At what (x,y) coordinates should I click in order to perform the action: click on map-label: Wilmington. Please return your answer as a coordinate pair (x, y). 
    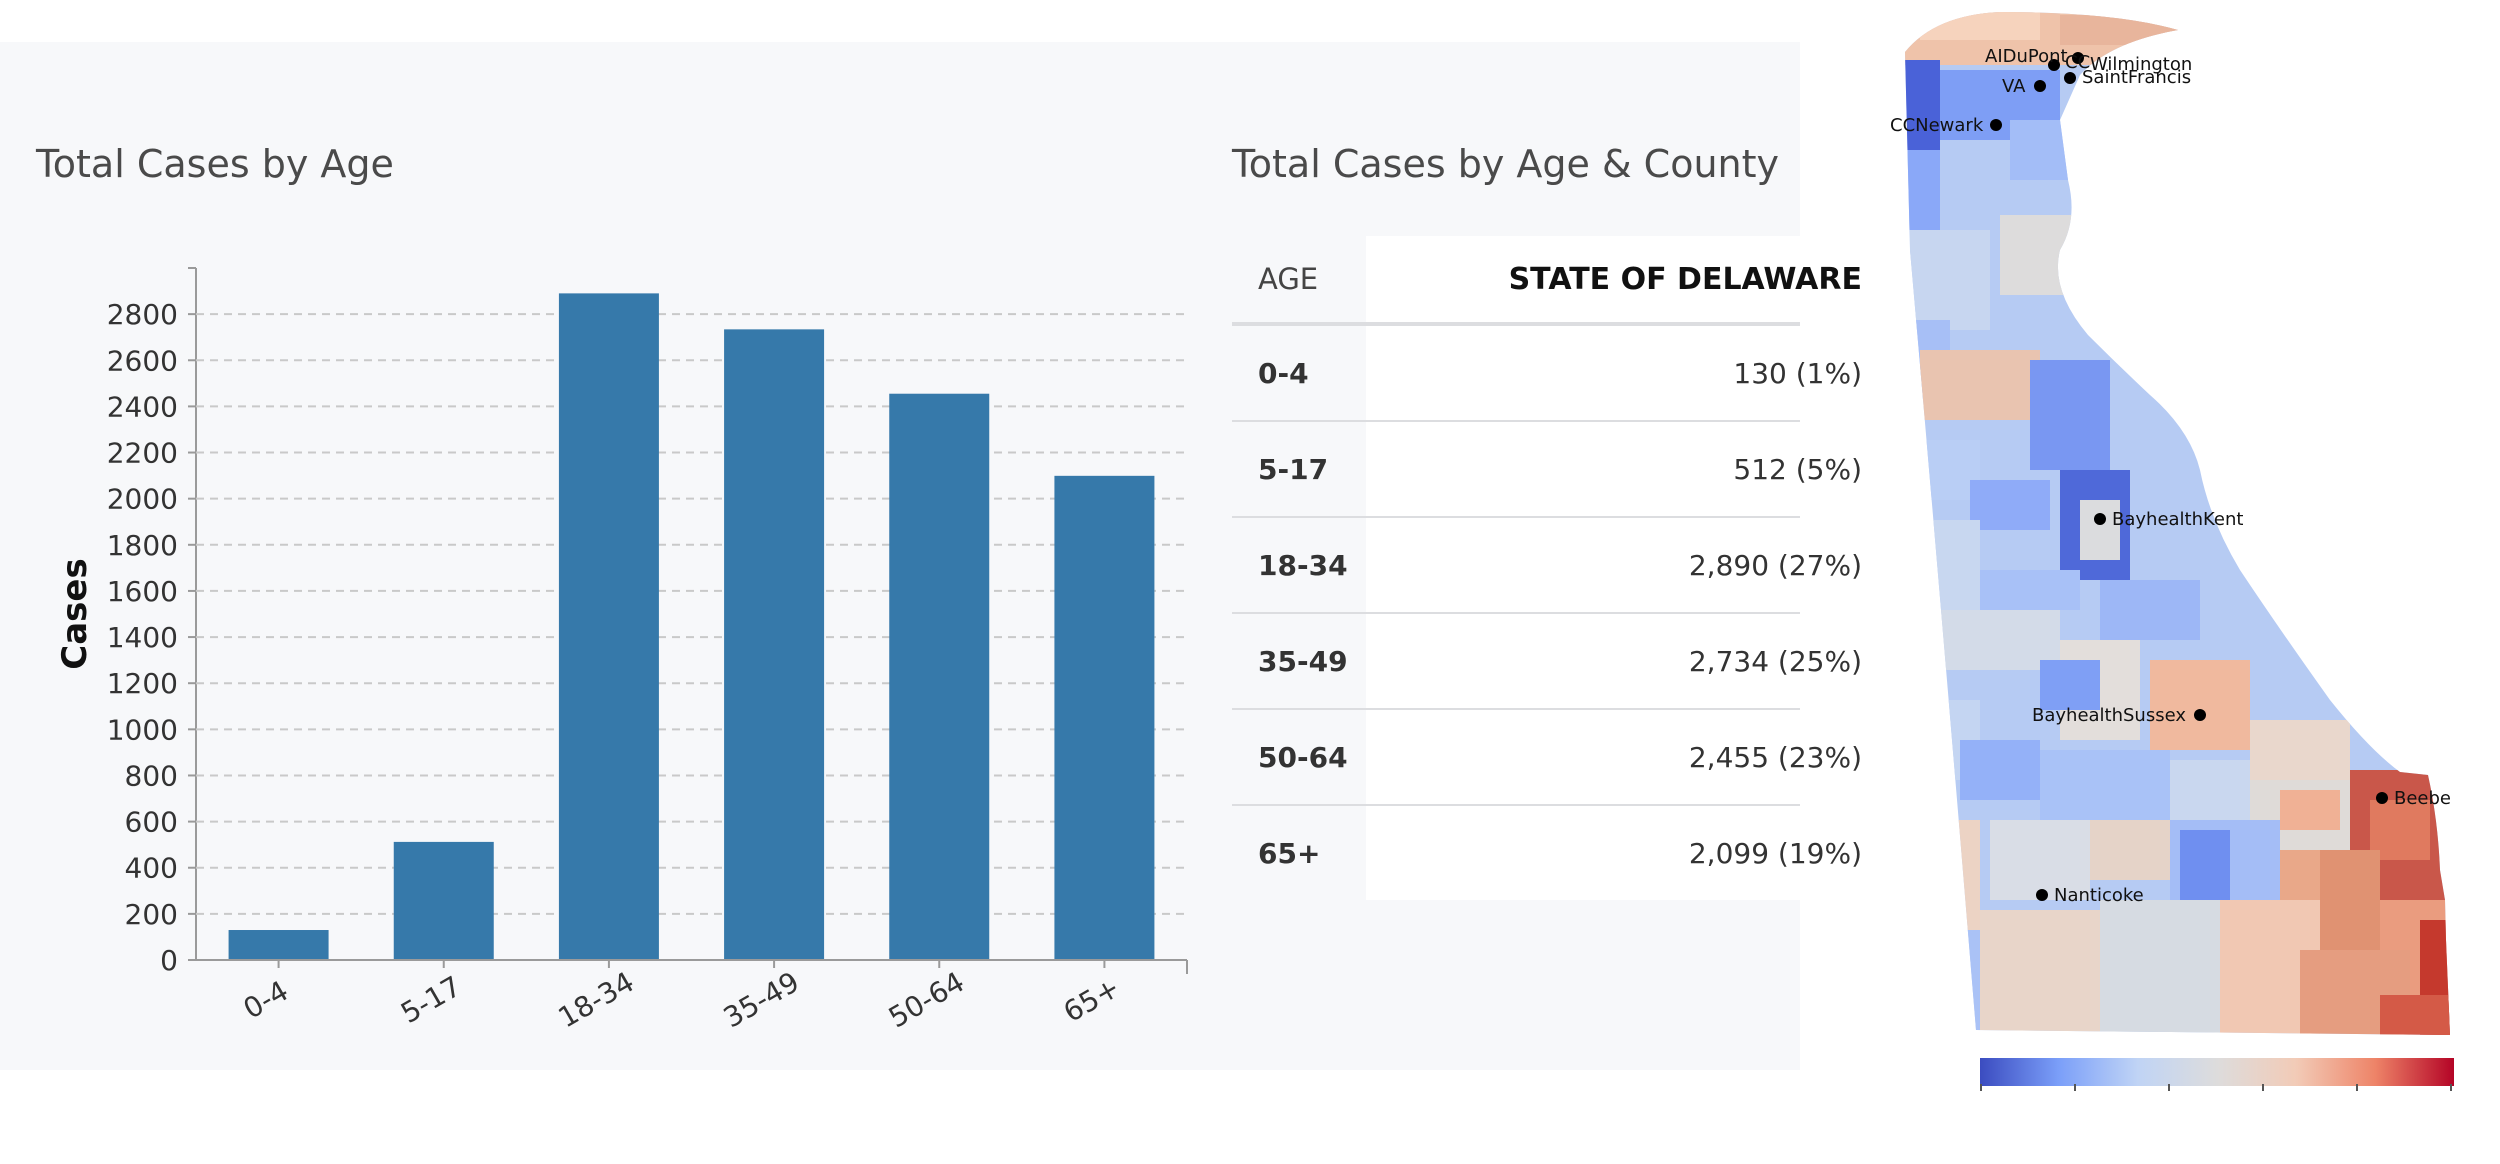
    Looking at the image, I should click on (2141, 64).